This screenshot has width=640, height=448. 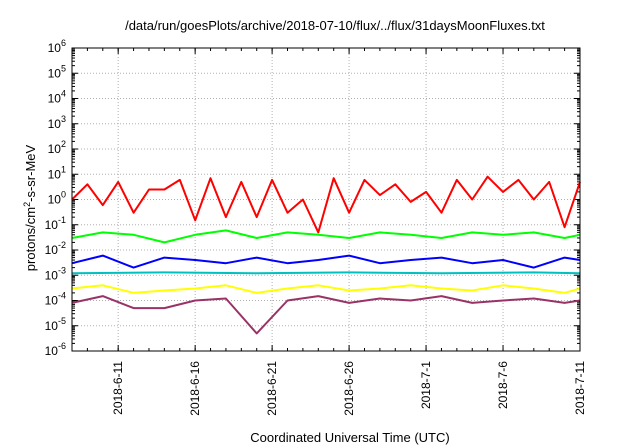 I want to click on x-tick-label: 2018-7-6, so click(x=503, y=385).